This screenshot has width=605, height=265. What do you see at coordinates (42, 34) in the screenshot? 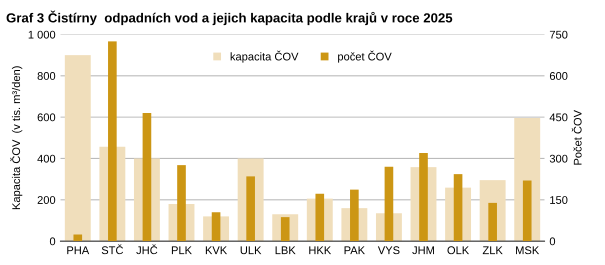
I see `y-tick-label: 1 000` at bounding box center [42, 34].